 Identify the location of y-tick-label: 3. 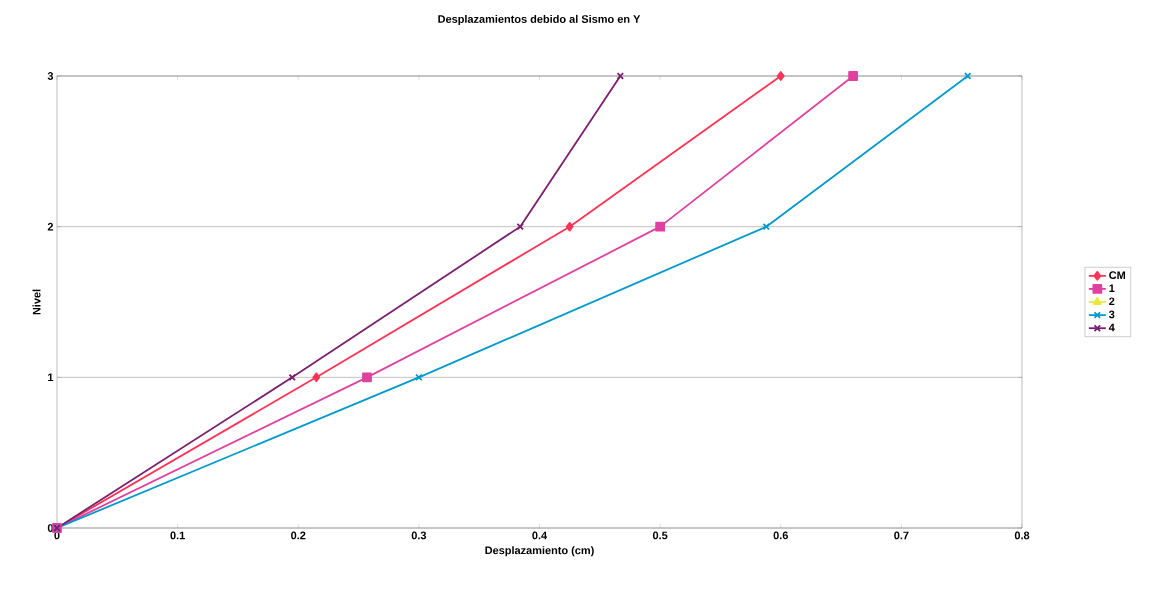
(50, 76).